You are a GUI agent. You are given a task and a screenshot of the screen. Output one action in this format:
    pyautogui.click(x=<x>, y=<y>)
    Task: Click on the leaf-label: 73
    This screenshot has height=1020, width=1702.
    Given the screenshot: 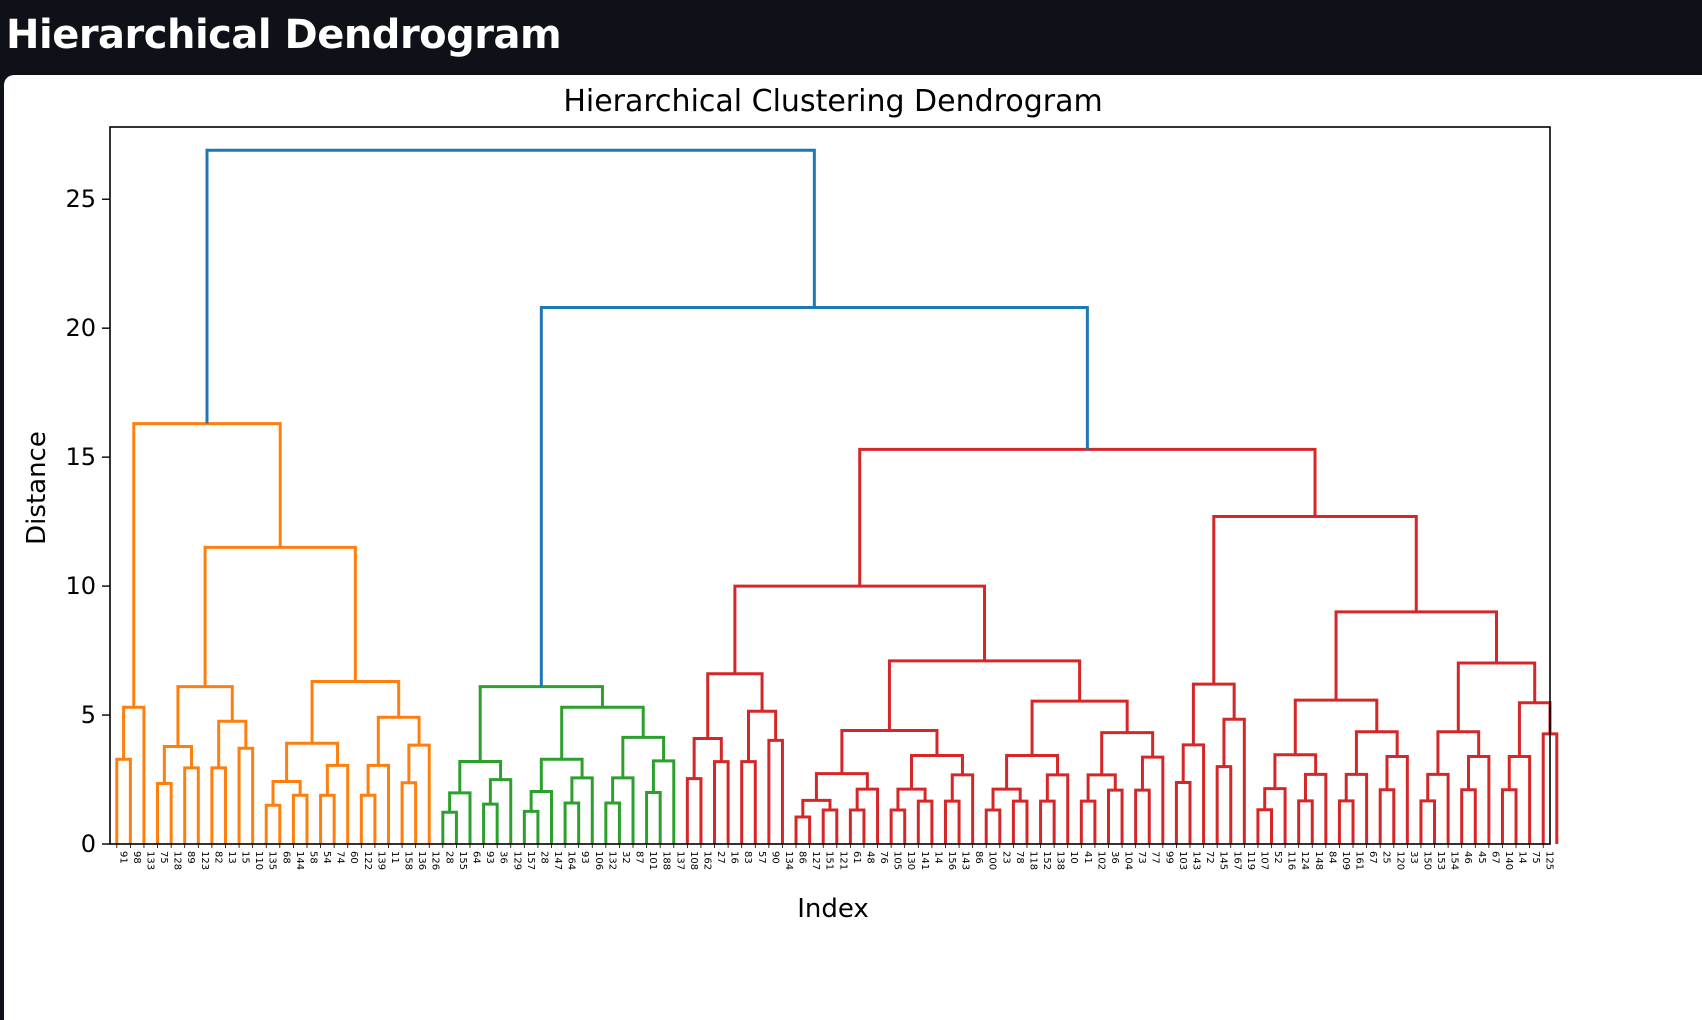 What is the action you would take?
    pyautogui.click(x=1141, y=857)
    